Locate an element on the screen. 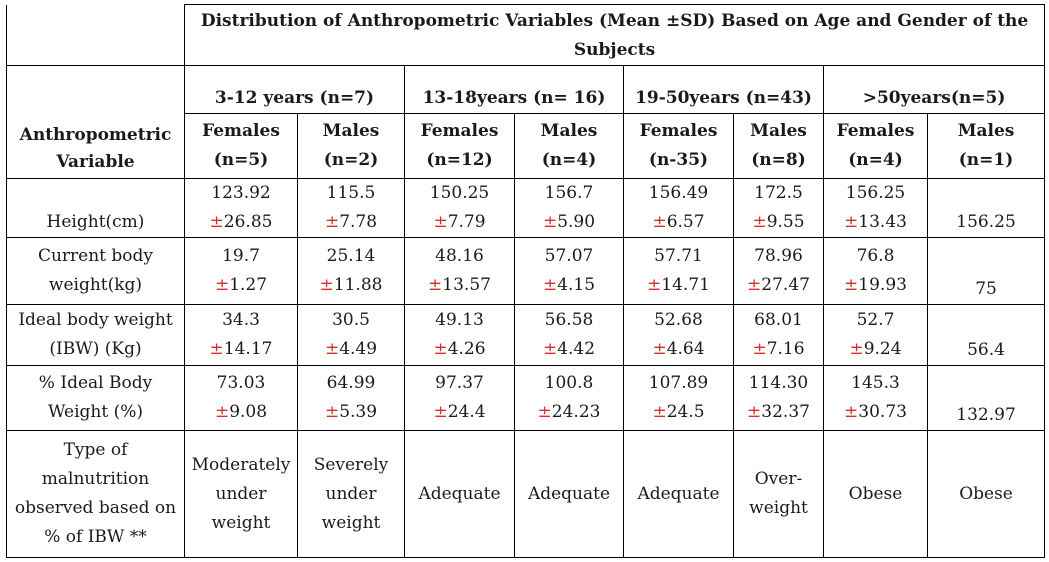 This screenshot has height=562, width=1049. data-cell: 25.14 ±11.88 is located at coordinates (351, 271).